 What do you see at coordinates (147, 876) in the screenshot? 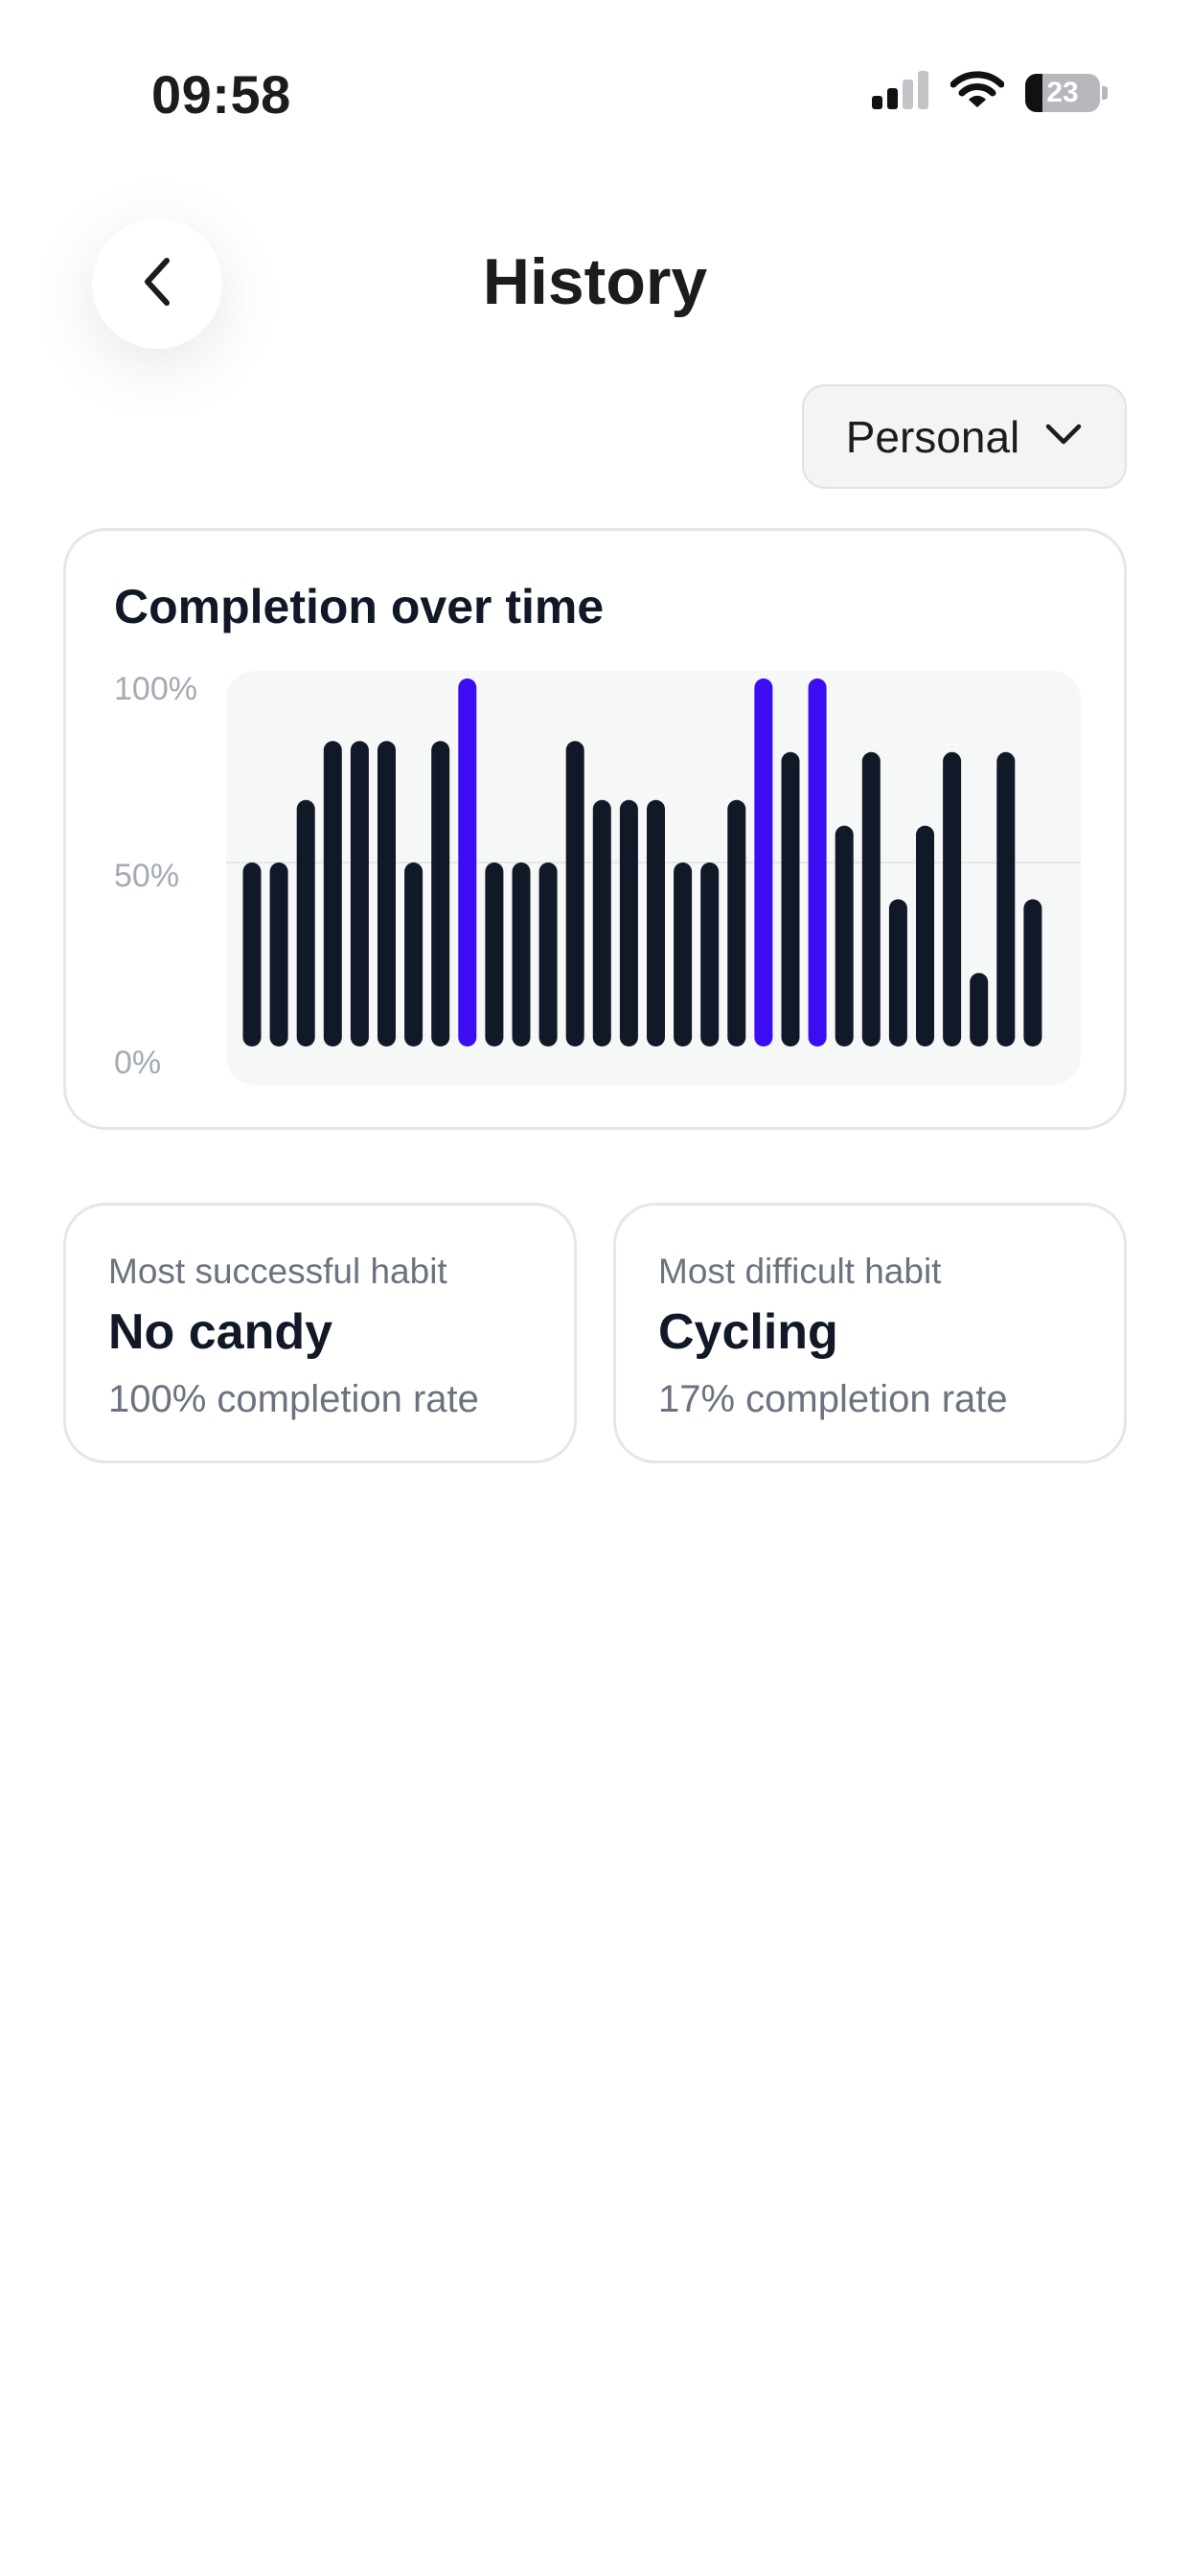
I see `y-tick-label: 50%` at bounding box center [147, 876].